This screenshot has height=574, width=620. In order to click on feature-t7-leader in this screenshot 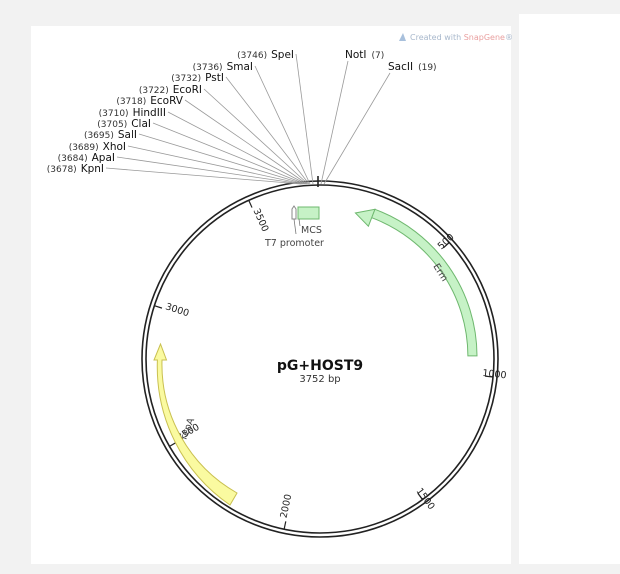, I will do `click(295, 226)`.